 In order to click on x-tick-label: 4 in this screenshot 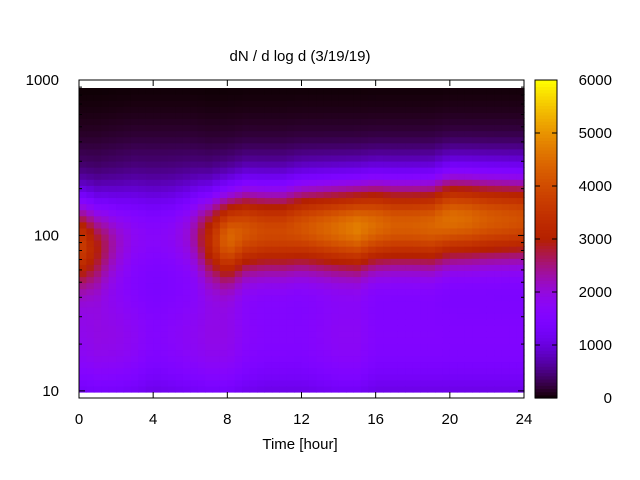, I will do `click(153, 419)`.